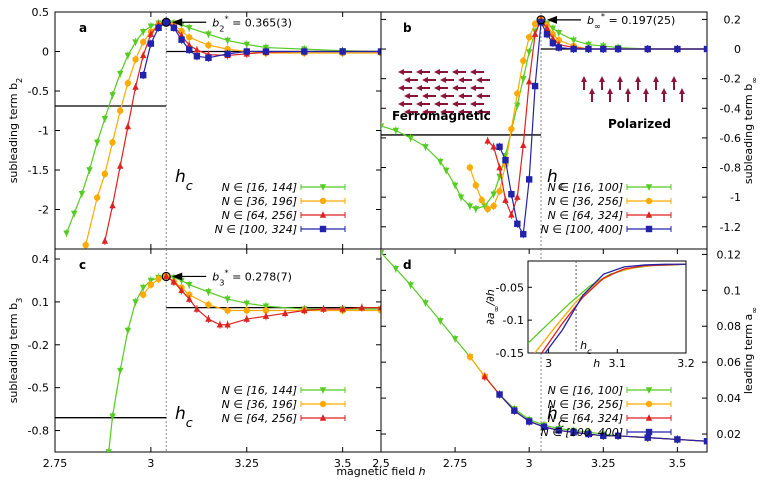 The width and height of the screenshot is (763, 491). Describe the element at coordinates (259, 201) in the screenshot. I see `legend-label: N ∈ [36, 196]` at that location.